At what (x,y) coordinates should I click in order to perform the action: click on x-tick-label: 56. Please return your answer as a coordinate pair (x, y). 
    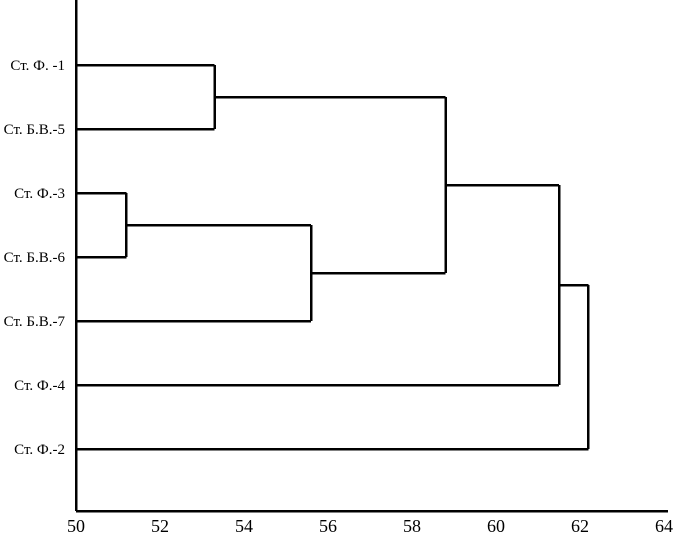
    Looking at the image, I should click on (328, 526).